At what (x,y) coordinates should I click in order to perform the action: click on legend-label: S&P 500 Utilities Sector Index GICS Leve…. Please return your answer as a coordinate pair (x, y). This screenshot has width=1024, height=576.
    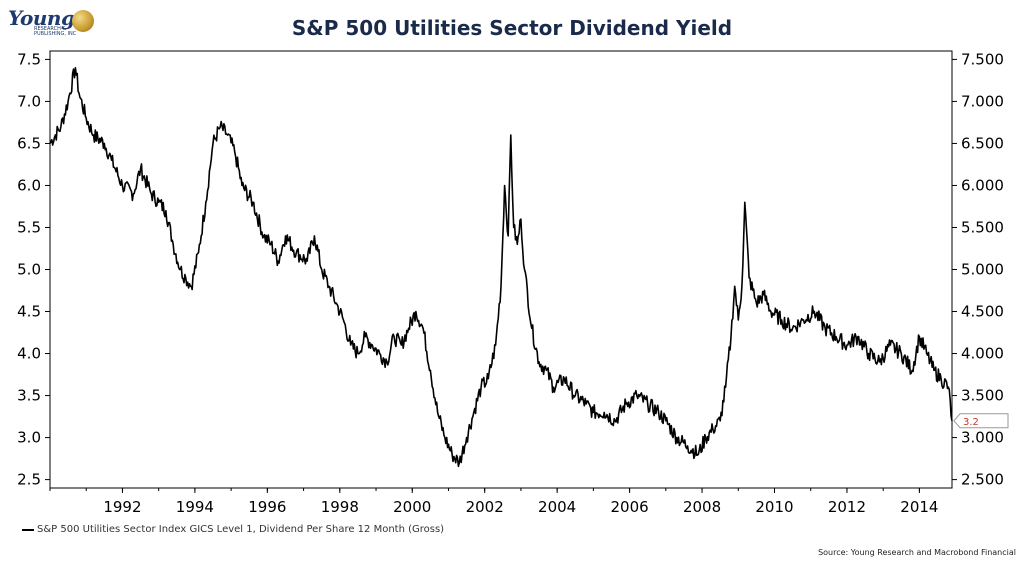
    Looking at the image, I should click on (241, 529).